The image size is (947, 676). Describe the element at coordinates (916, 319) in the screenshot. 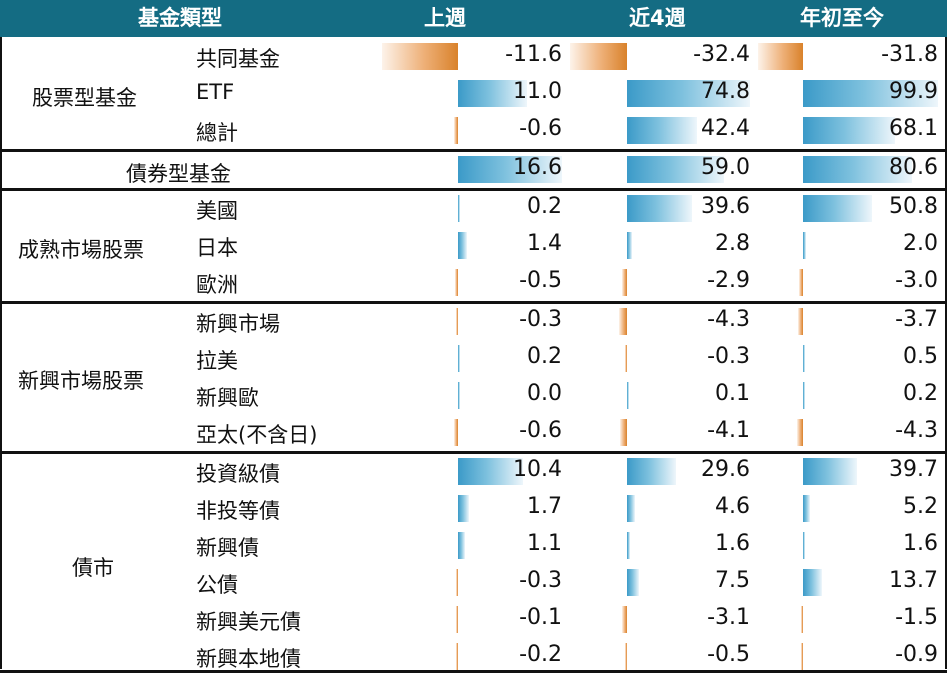

I see `value-label: -3.7` at that location.